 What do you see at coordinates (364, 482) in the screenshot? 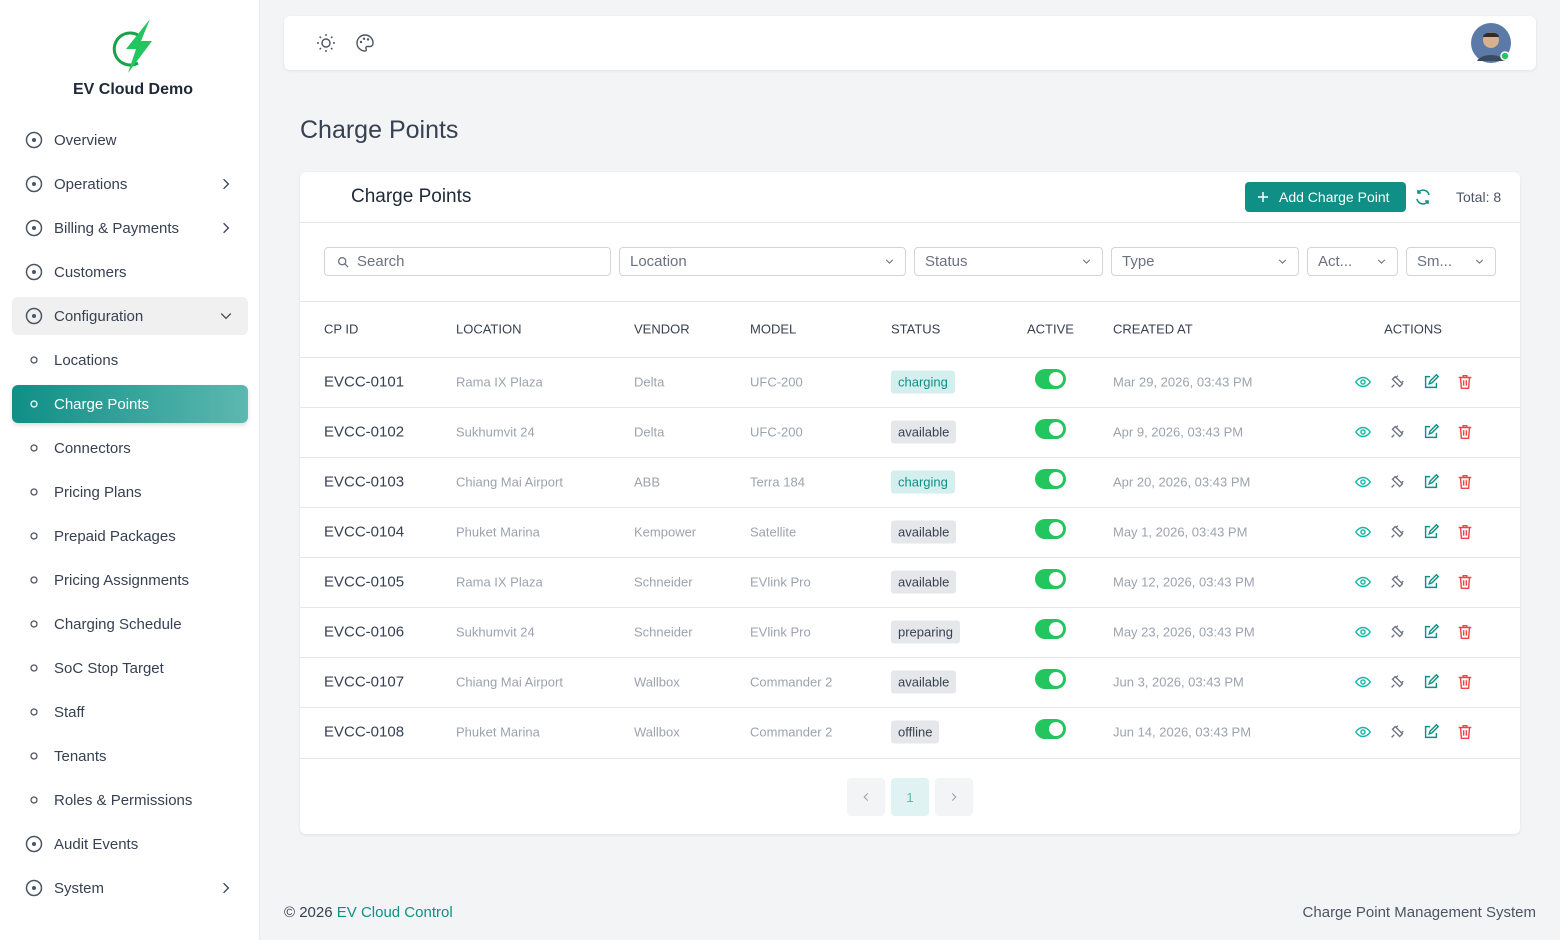
I see `cell: EVCC-0103` at bounding box center [364, 482].